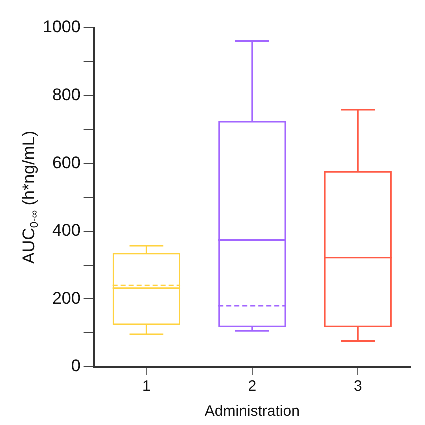  I want to click on x-tick-label: 3, so click(358, 387).